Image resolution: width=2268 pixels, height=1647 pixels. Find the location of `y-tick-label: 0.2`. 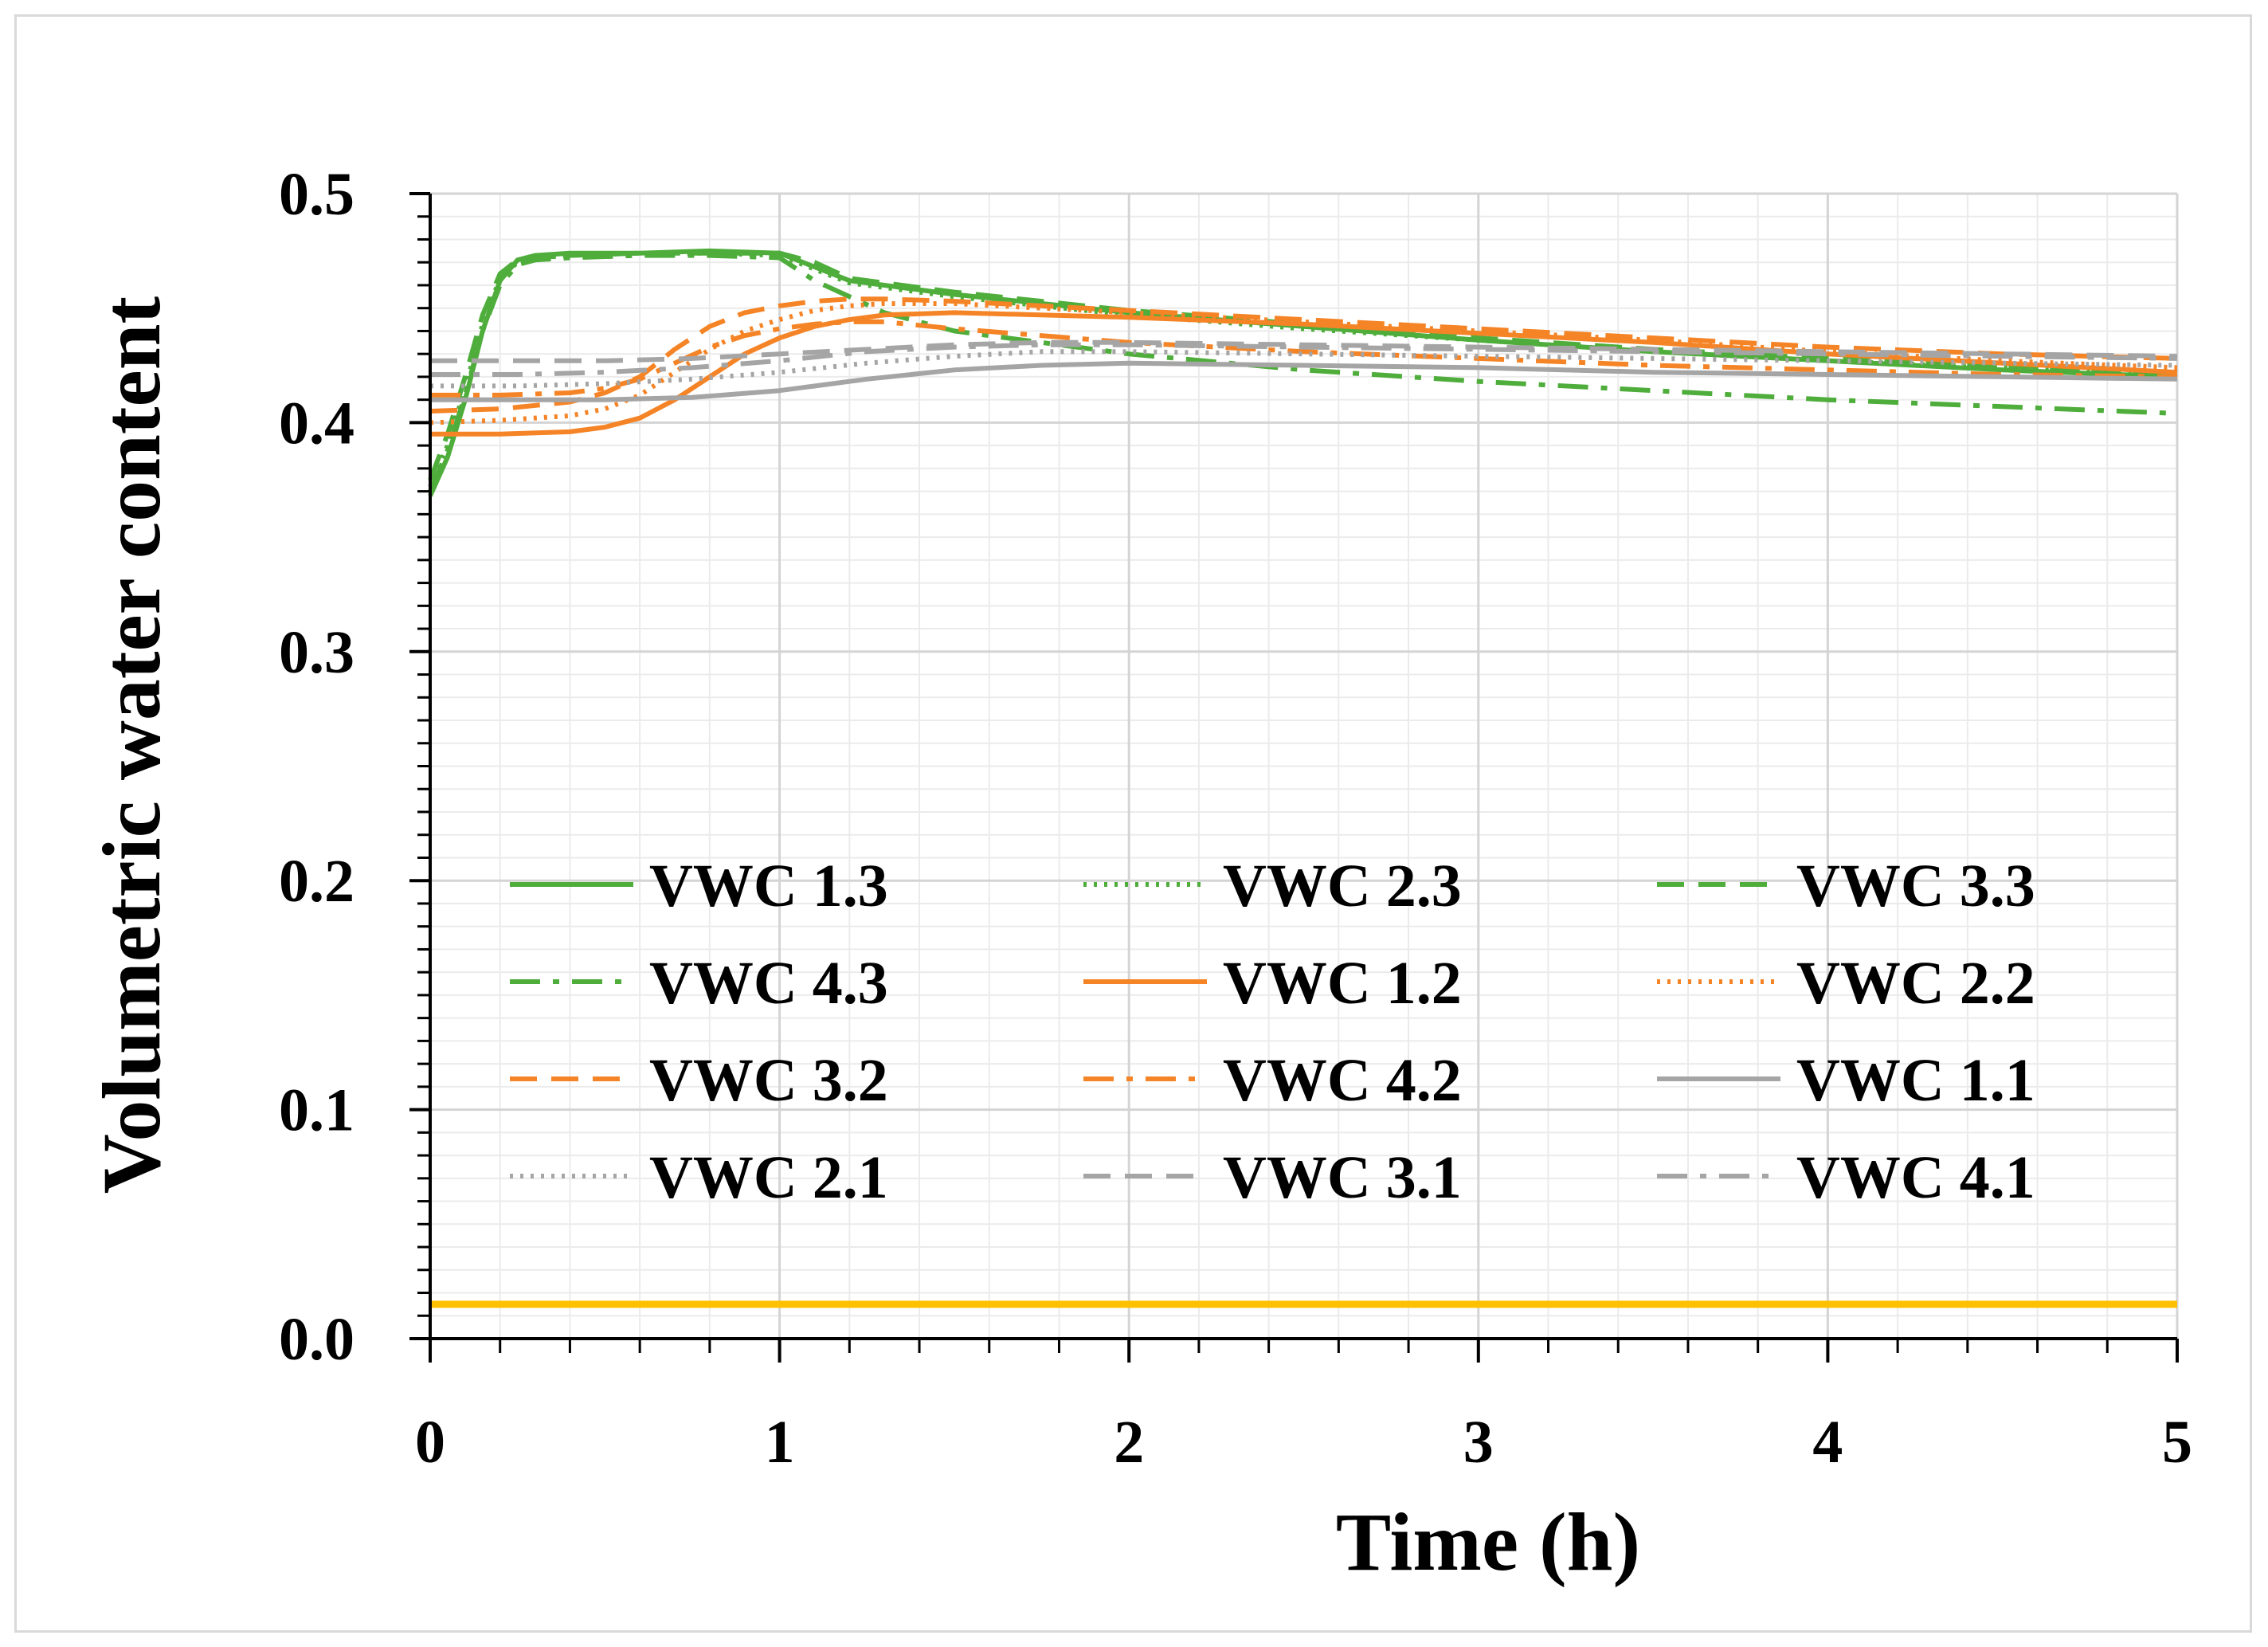

y-tick-label: 0.2 is located at coordinates (317, 881).